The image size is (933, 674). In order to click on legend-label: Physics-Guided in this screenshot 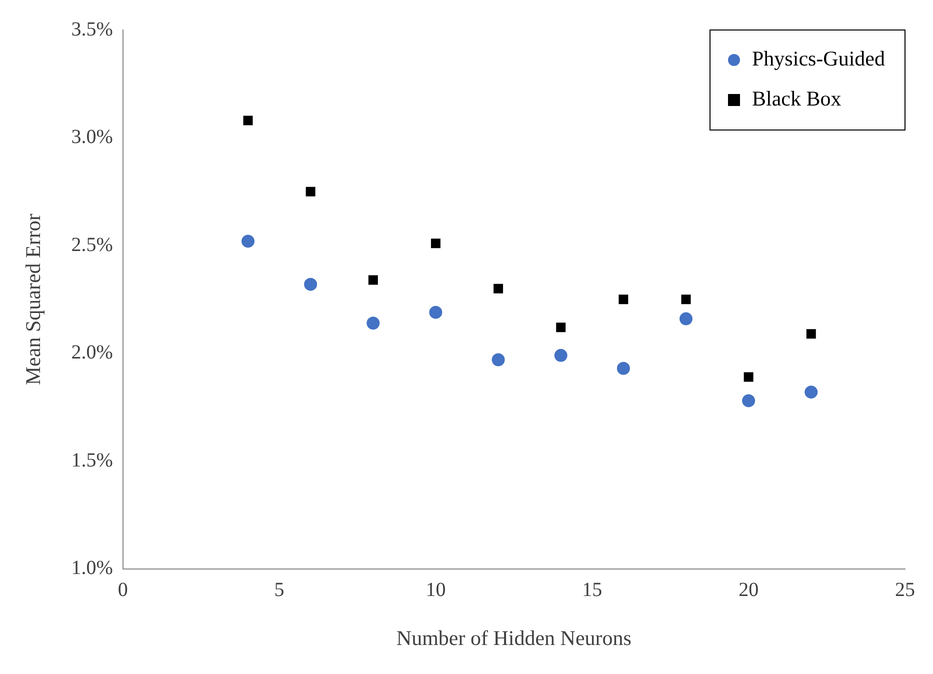, I will do `click(819, 58)`.